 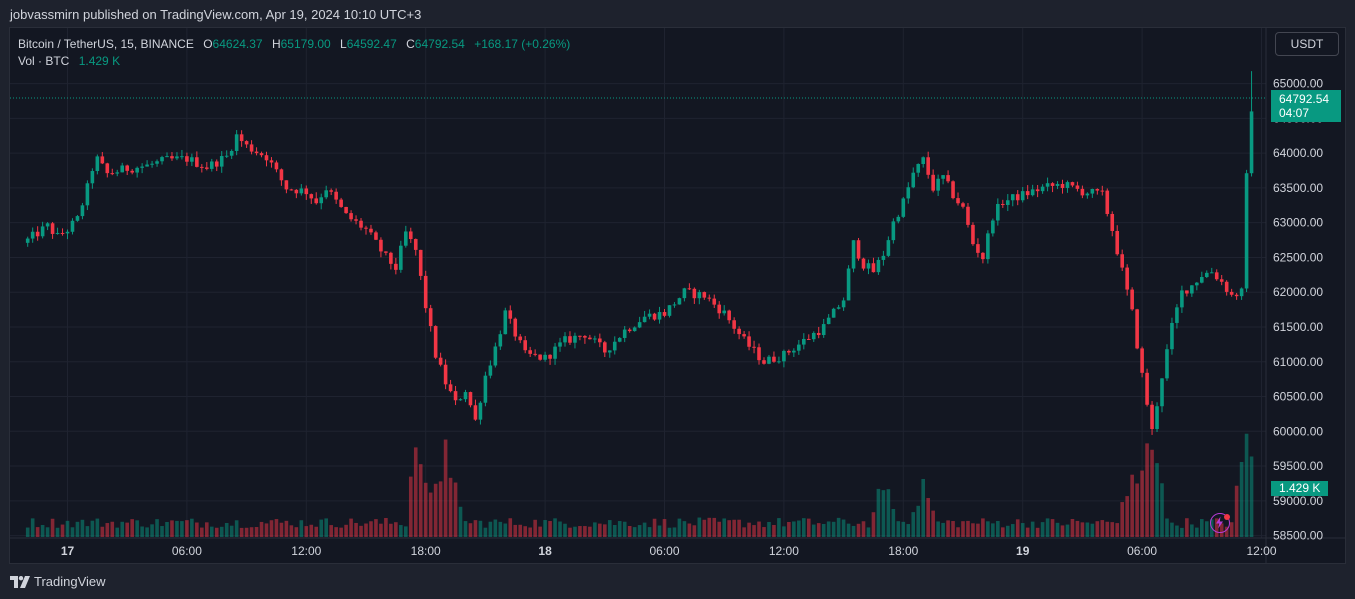 I want to click on legend-symbol: Bitcoin / TetherUS, 15, BINANCE, so click(x=106, y=44).